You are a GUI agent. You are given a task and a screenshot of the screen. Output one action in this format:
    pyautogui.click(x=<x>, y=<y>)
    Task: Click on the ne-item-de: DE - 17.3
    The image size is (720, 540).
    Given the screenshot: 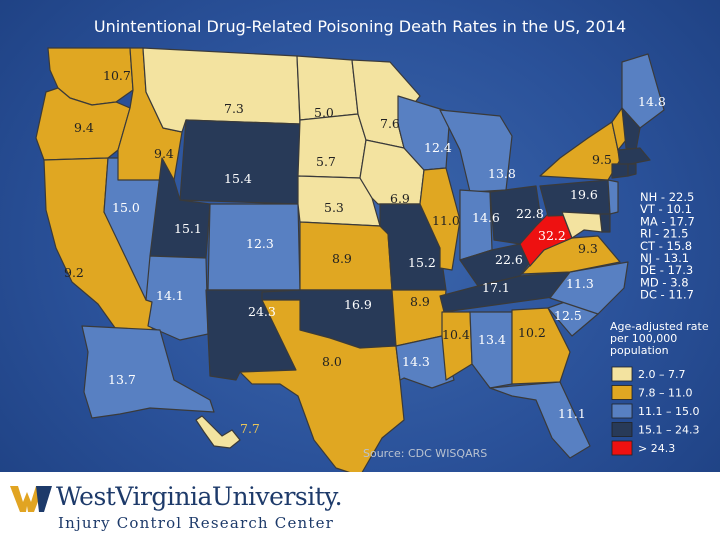 What is the action you would take?
    pyautogui.click(x=666, y=270)
    